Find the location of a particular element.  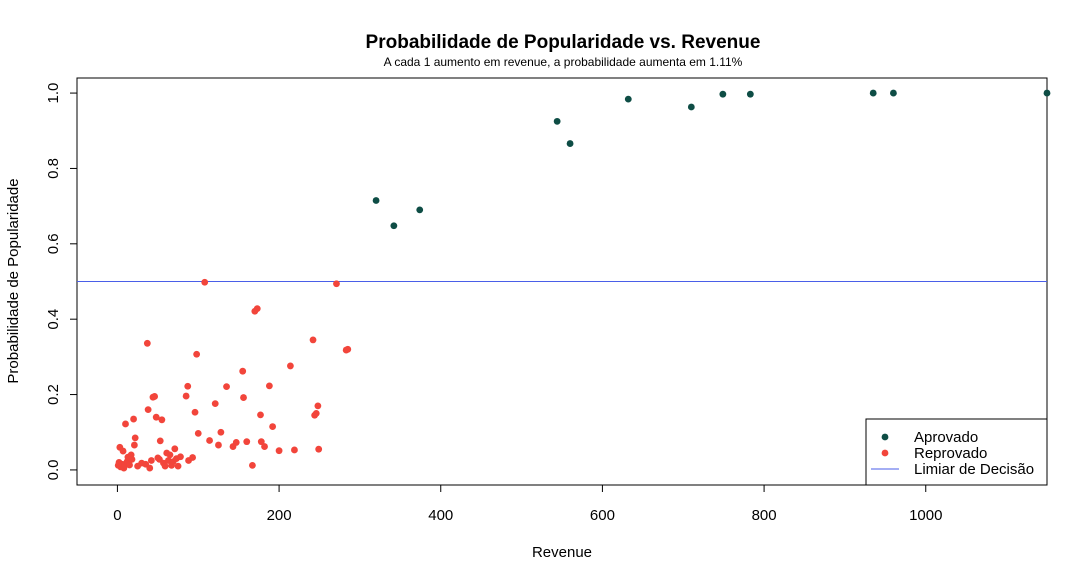

y-tick-label: 0.6 is located at coordinates (53, 243).